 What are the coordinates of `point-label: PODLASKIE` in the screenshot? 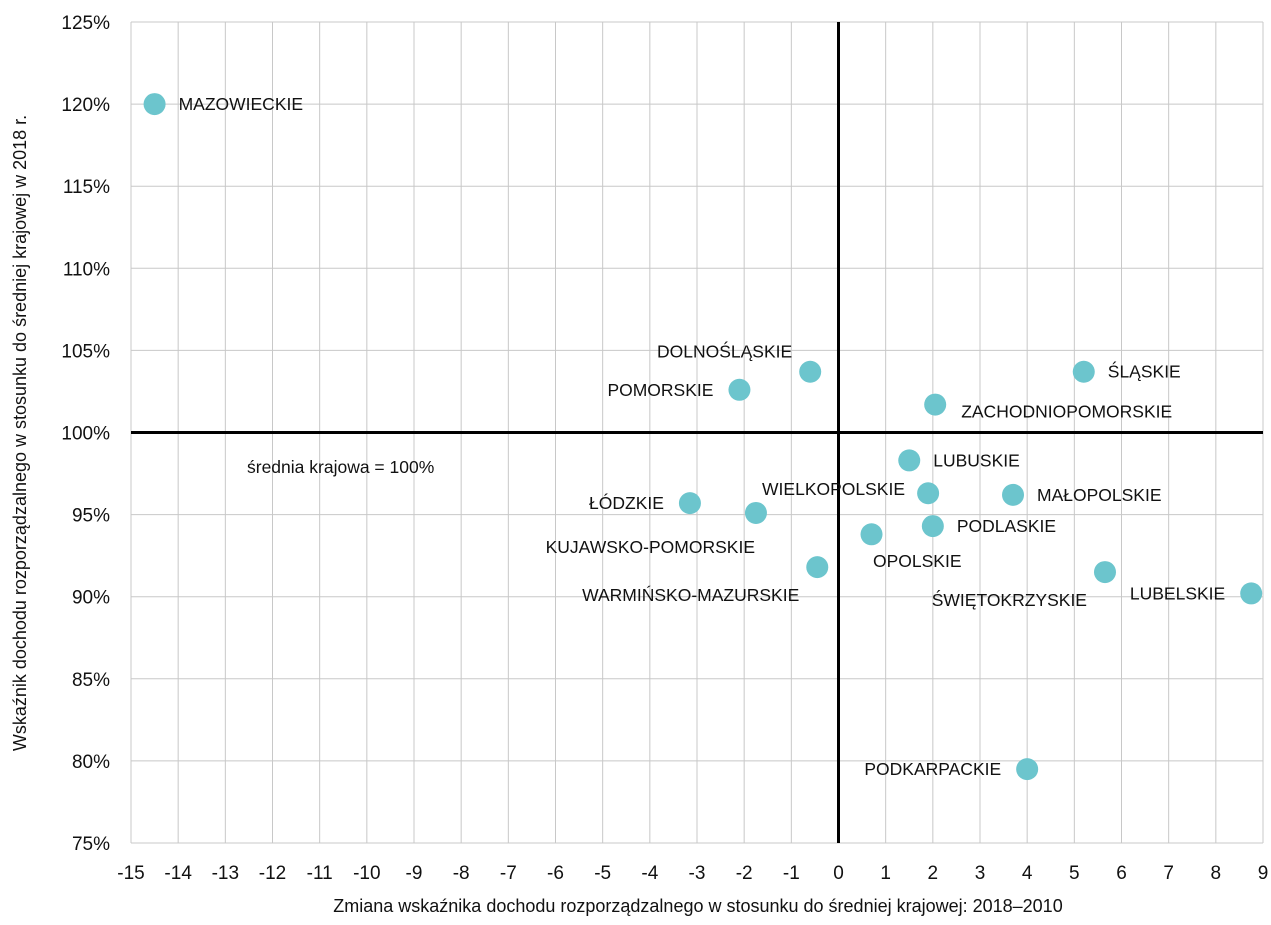 It's located at (1006, 526).